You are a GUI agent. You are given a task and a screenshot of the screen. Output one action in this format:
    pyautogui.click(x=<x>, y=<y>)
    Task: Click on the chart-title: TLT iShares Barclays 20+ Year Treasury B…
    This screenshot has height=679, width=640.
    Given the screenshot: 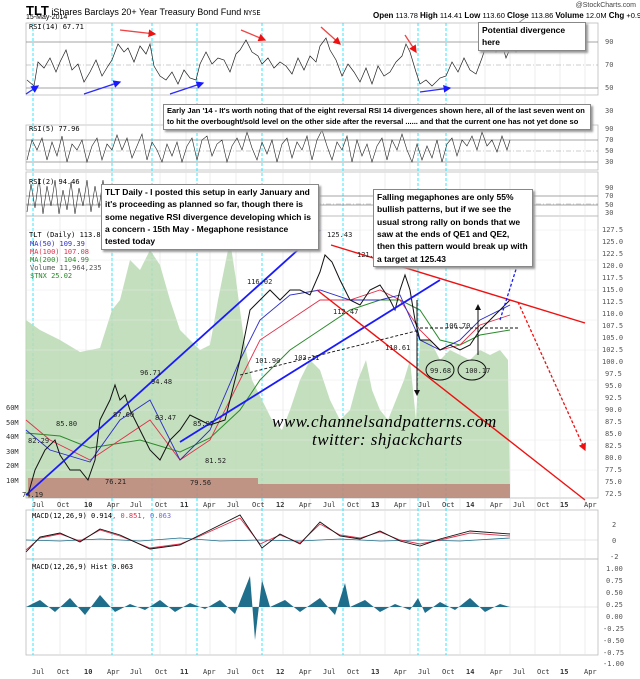 What is the action you would take?
    pyautogui.click(x=143, y=10)
    